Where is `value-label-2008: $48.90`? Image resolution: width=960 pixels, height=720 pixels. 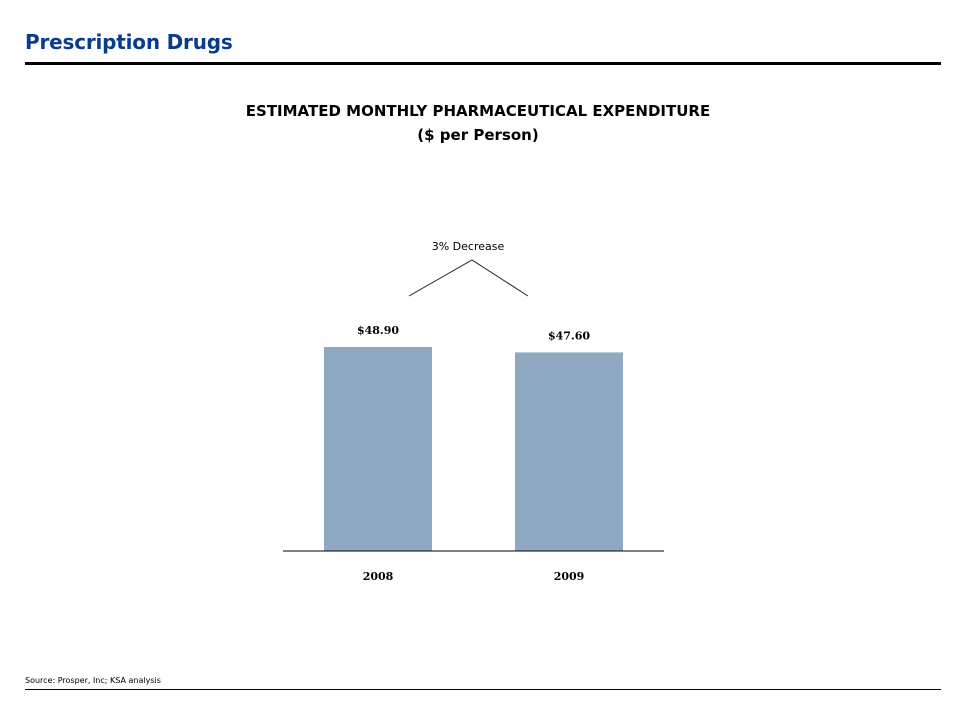
value-label-2008: $48.90 is located at coordinates (378, 330).